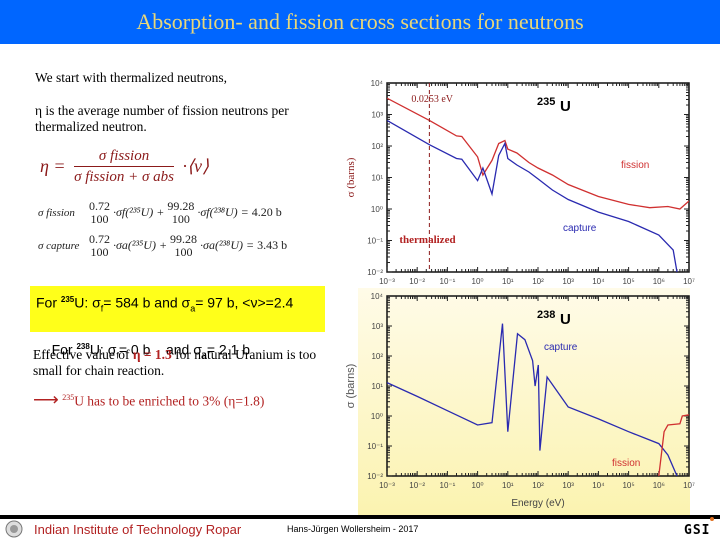  What do you see at coordinates (149, 399) in the screenshot?
I see `enrichment-conclusion: ⟶ 235U has to be enriched to 3% (η=1.8)` at bounding box center [149, 399].